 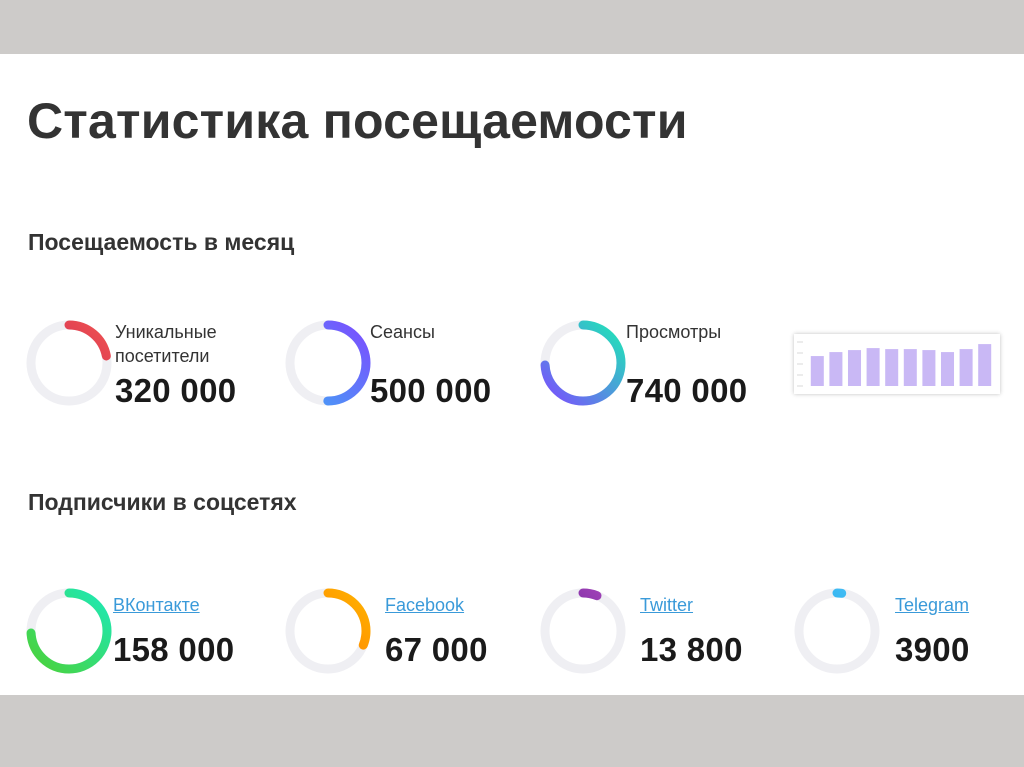 What do you see at coordinates (357, 121) in the screenshot?
I see `page-title: Статистика посещаемости` at bounding box center [357, 121].